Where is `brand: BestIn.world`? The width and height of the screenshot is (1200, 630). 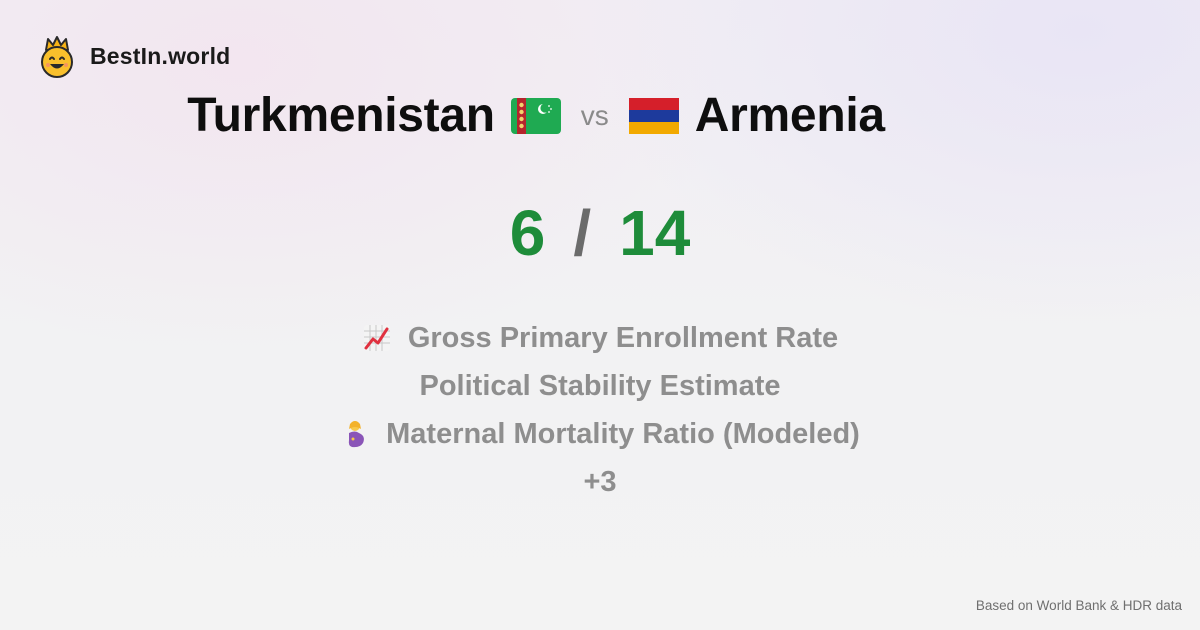
brand: BestIn.world is located at coordinates (134, 56).